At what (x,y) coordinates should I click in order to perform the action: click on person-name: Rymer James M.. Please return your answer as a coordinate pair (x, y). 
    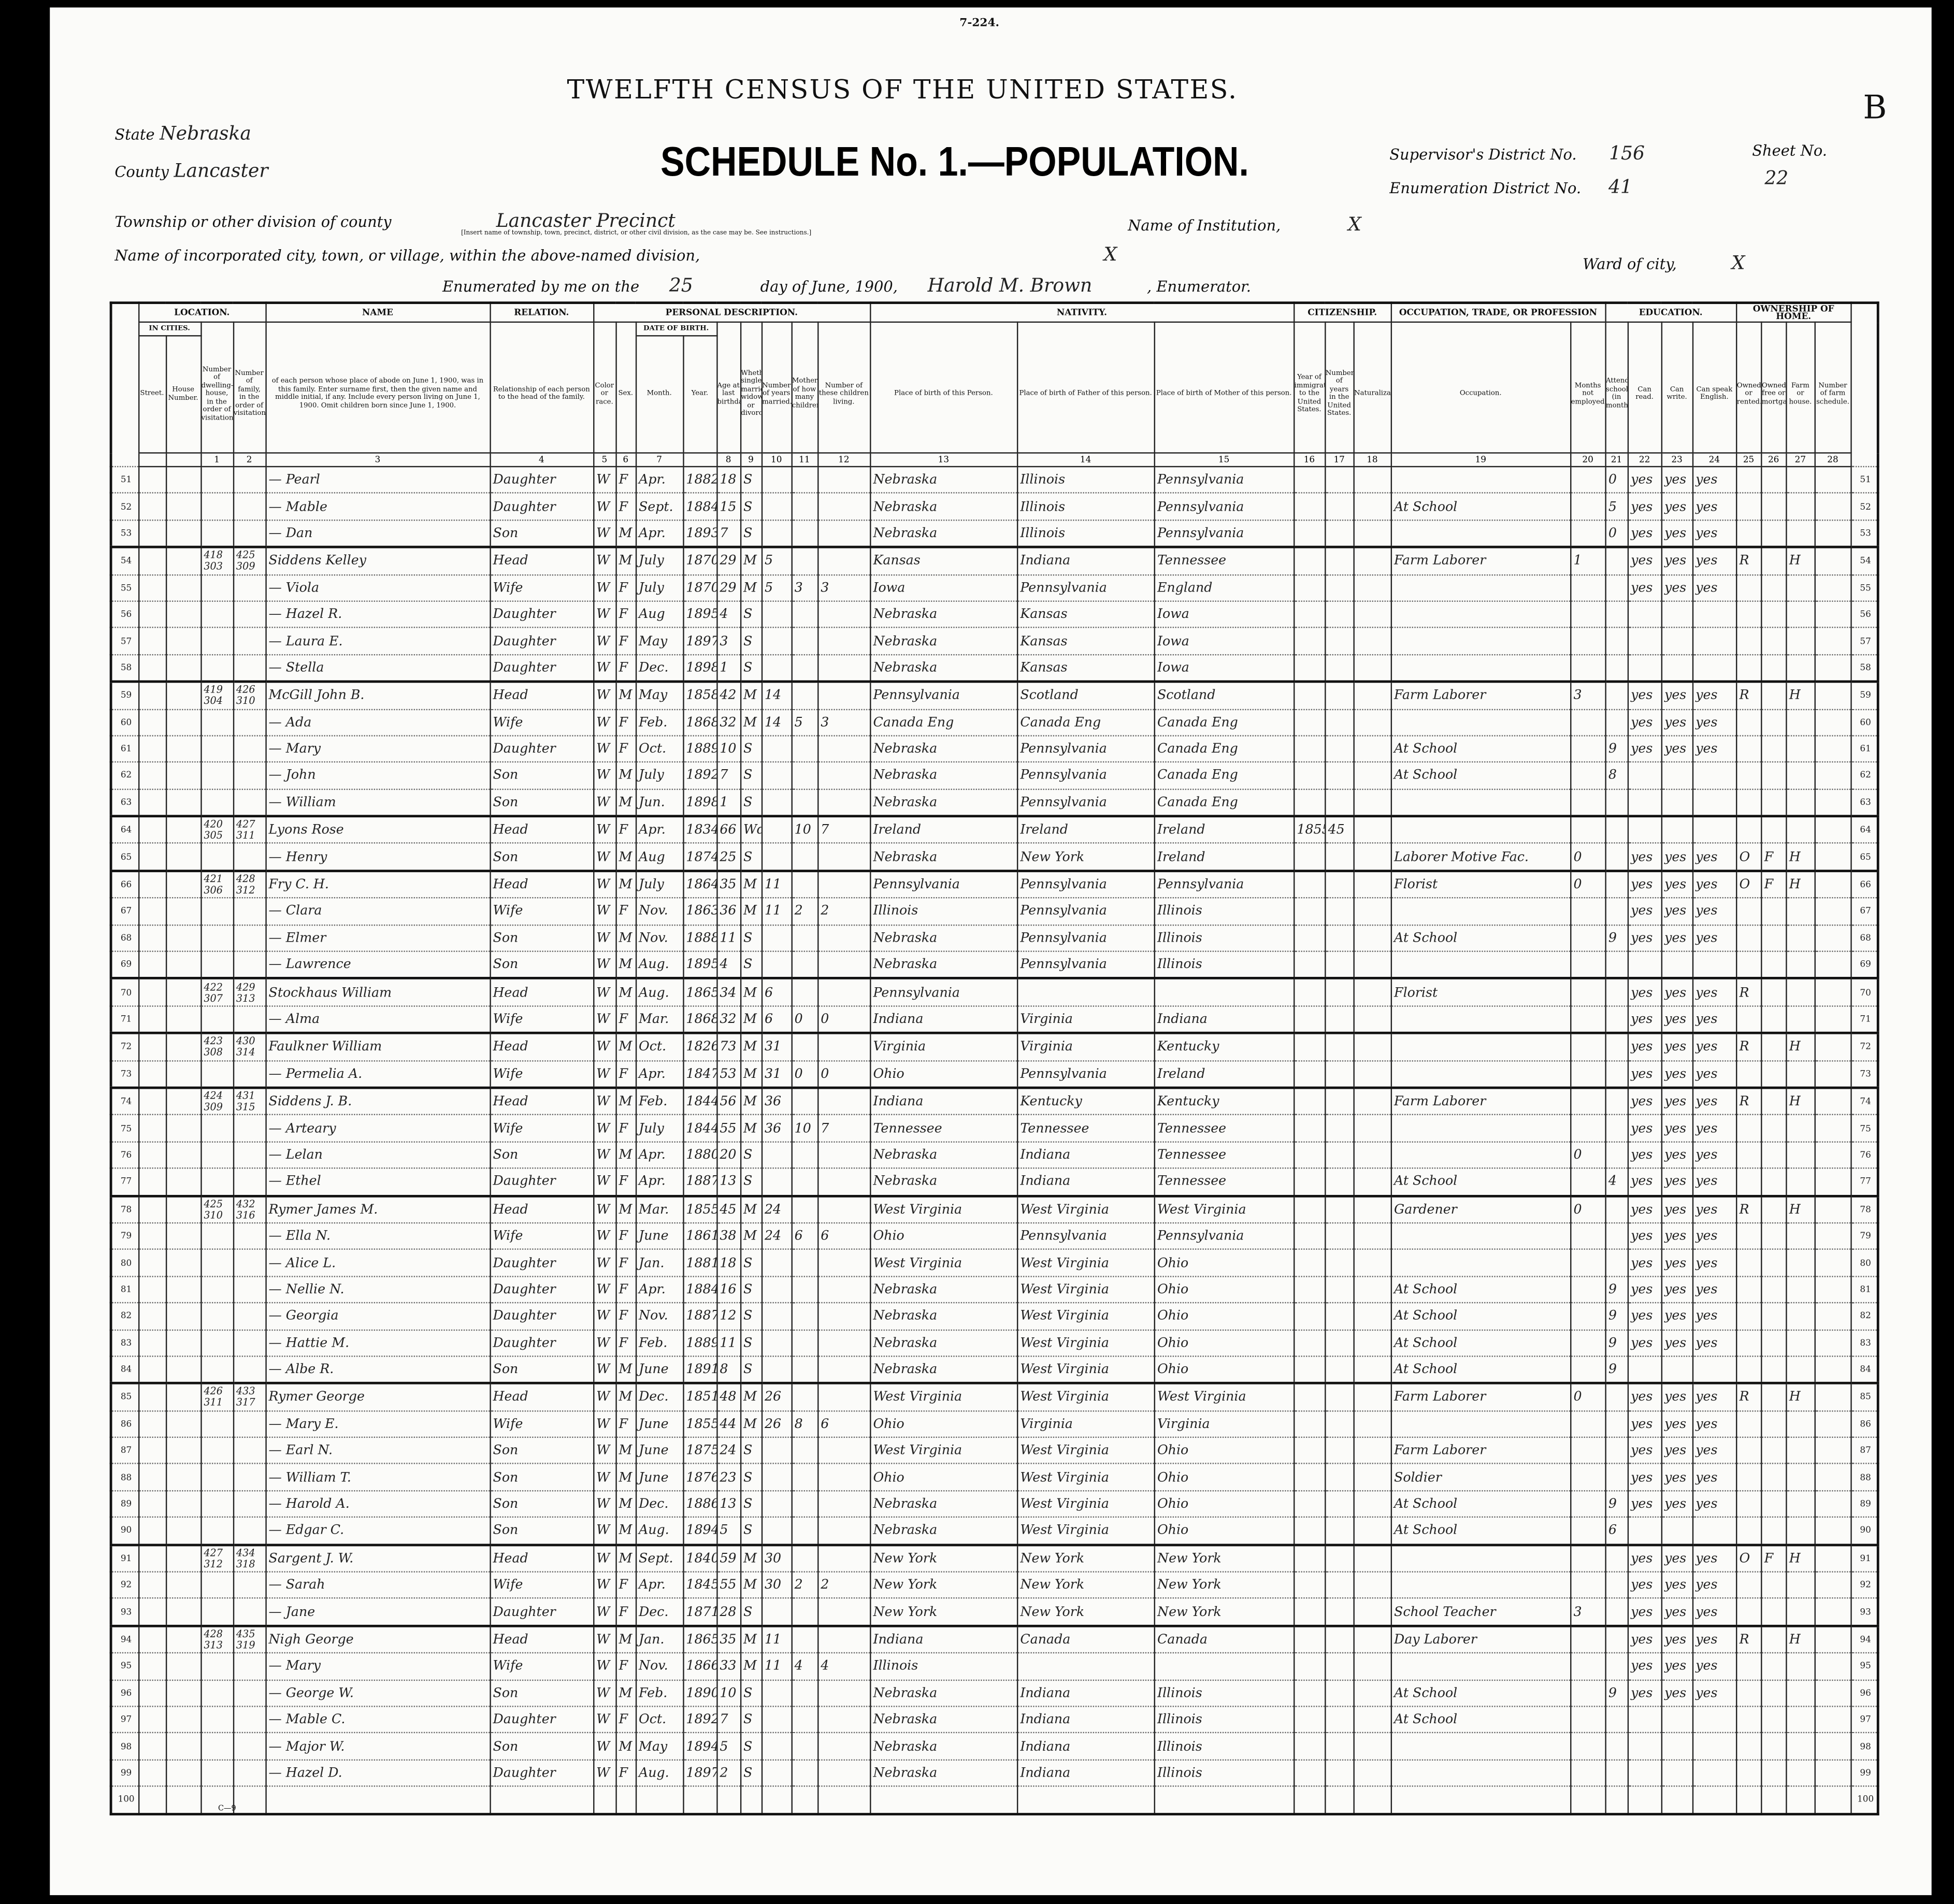
    Looking at the image, I should click on (378, 1209).